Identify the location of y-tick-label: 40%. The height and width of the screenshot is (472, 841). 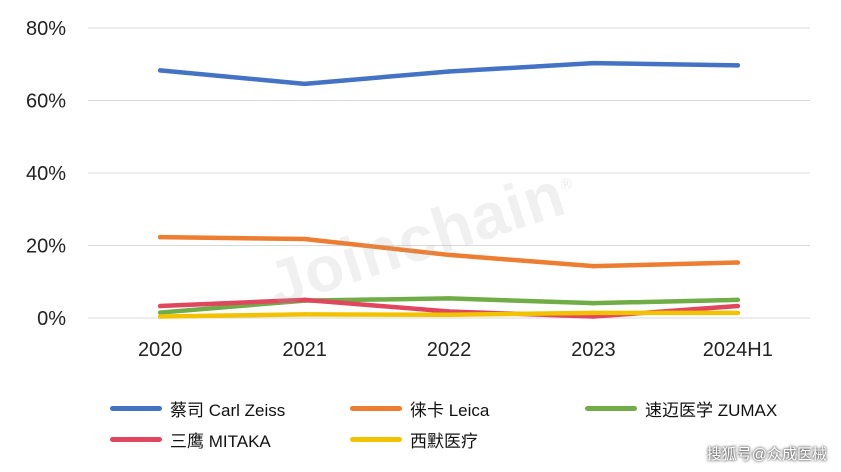
(46, 174).